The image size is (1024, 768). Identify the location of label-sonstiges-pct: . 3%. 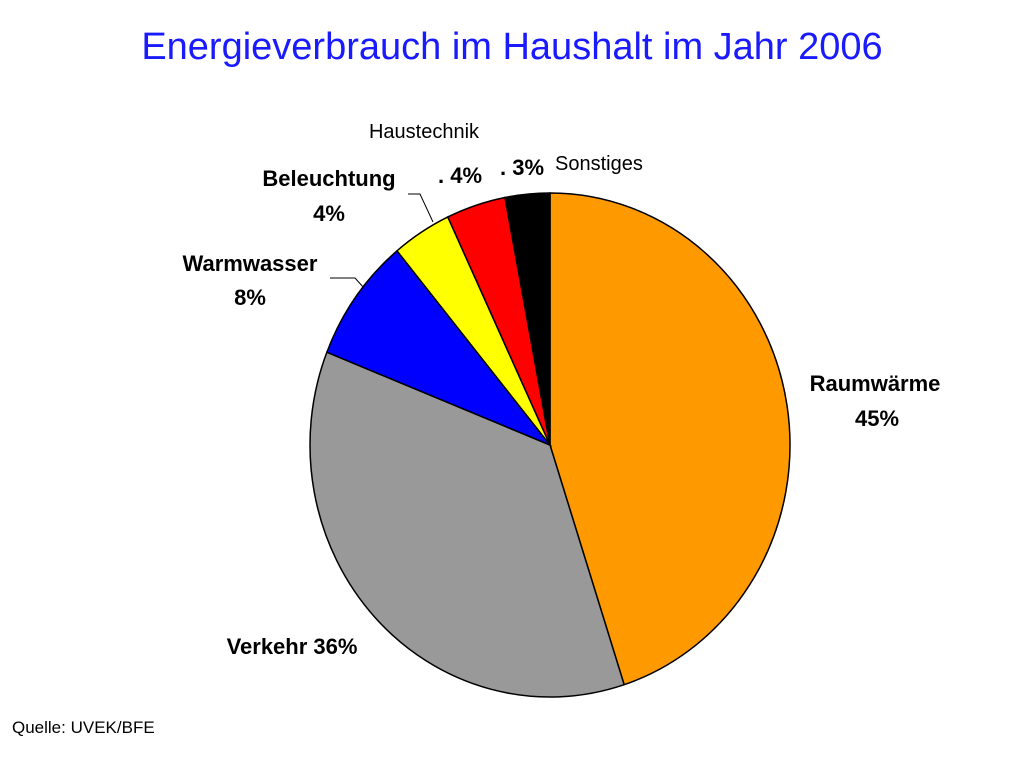
(522, 167).